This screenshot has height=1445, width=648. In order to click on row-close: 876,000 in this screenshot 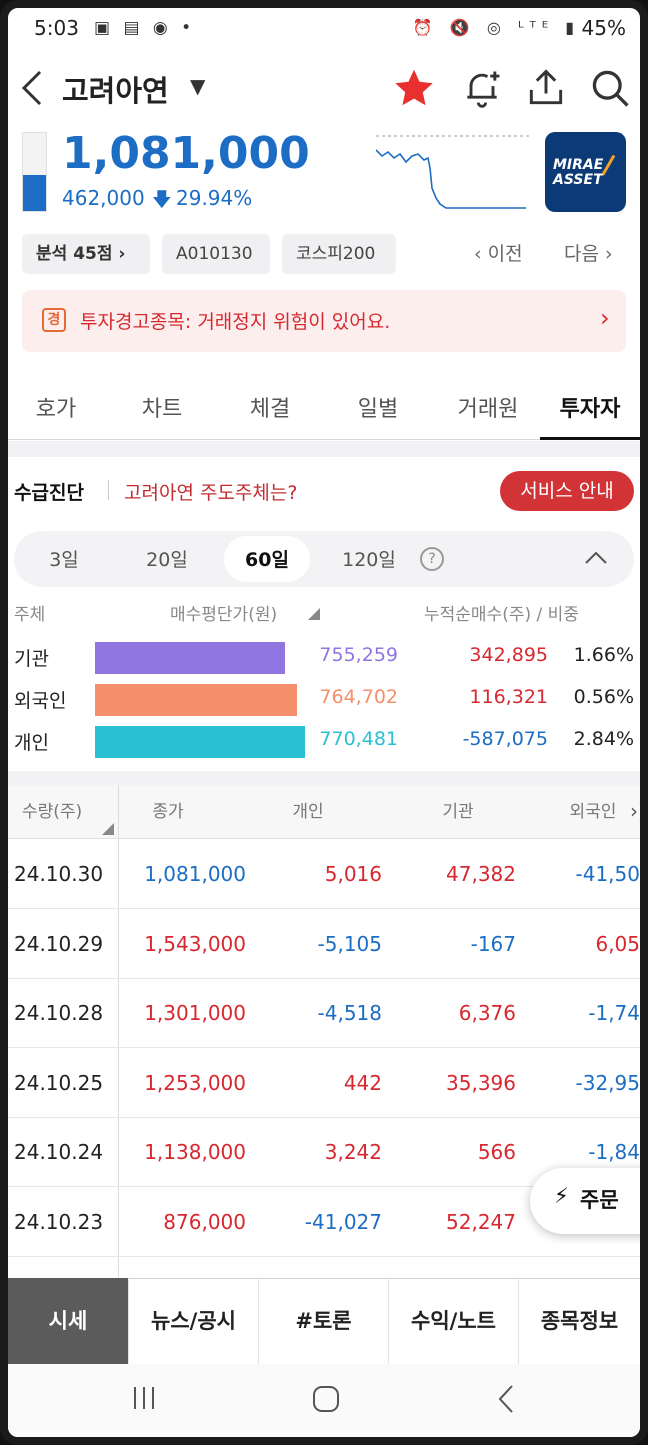, I will do `click(204, 1222)`.